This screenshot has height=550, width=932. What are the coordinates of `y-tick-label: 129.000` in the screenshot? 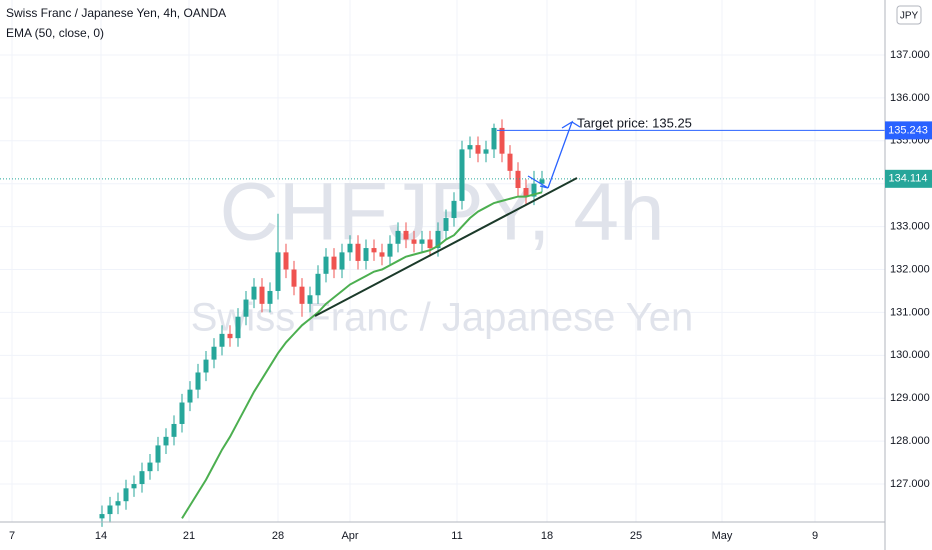 It's located at (910, 398).